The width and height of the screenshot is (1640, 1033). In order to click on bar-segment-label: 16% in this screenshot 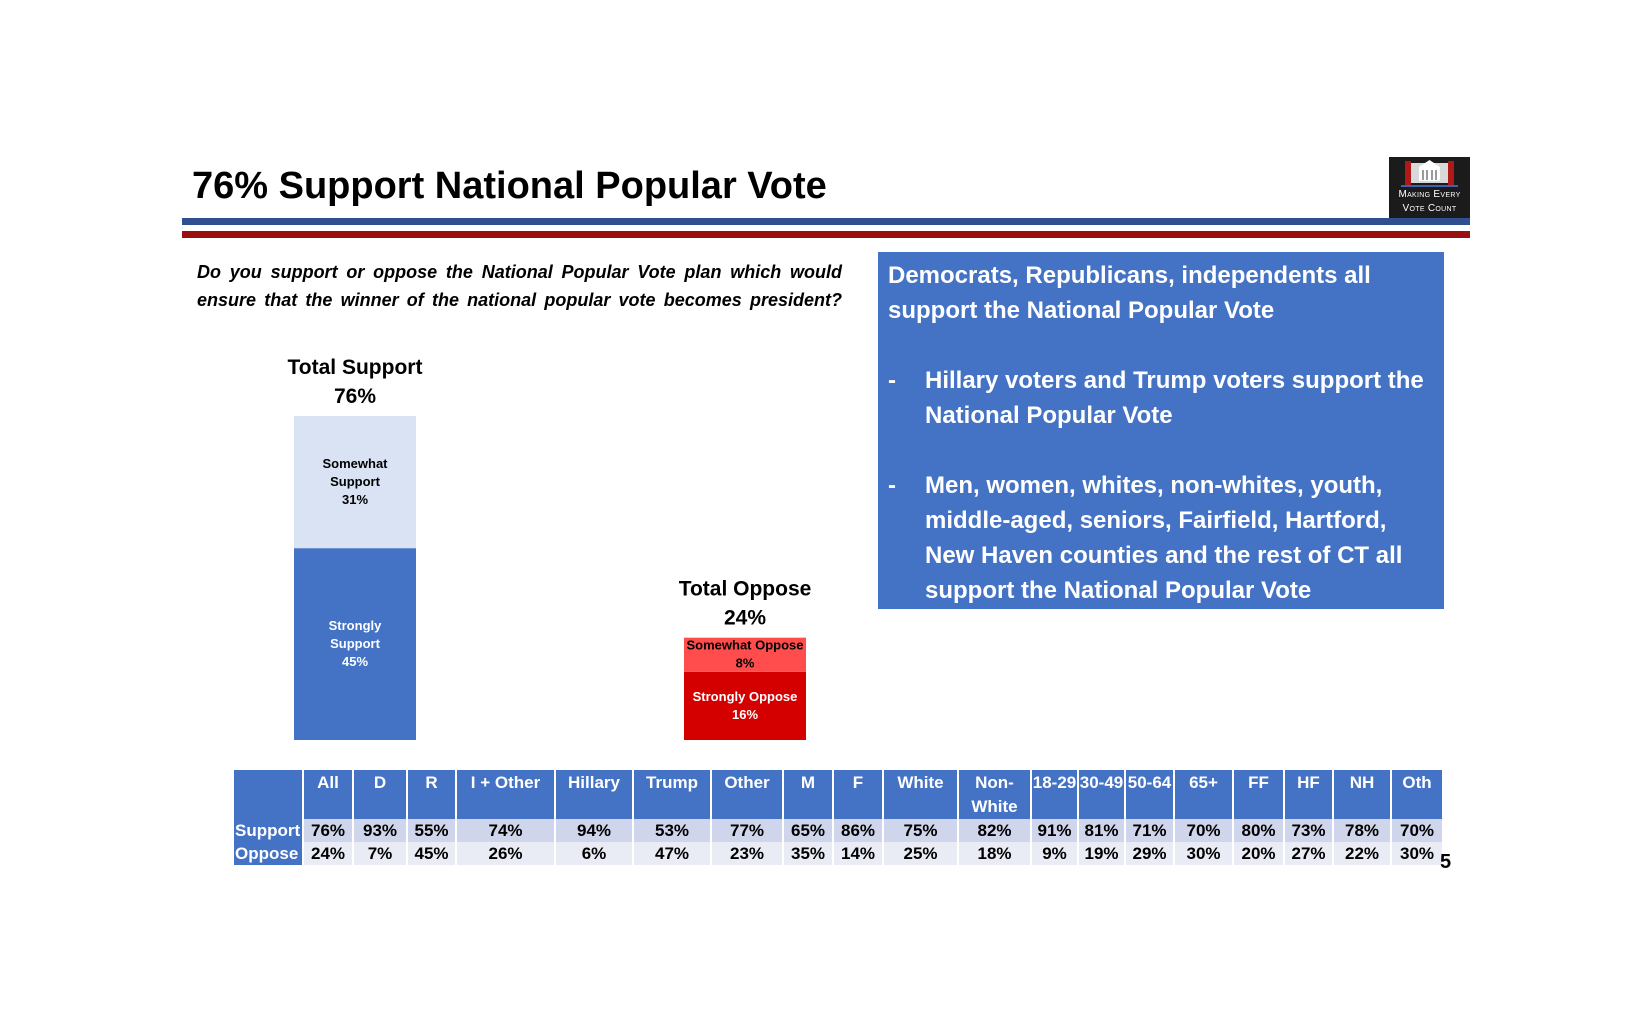, I will do `click(745, 714)`.